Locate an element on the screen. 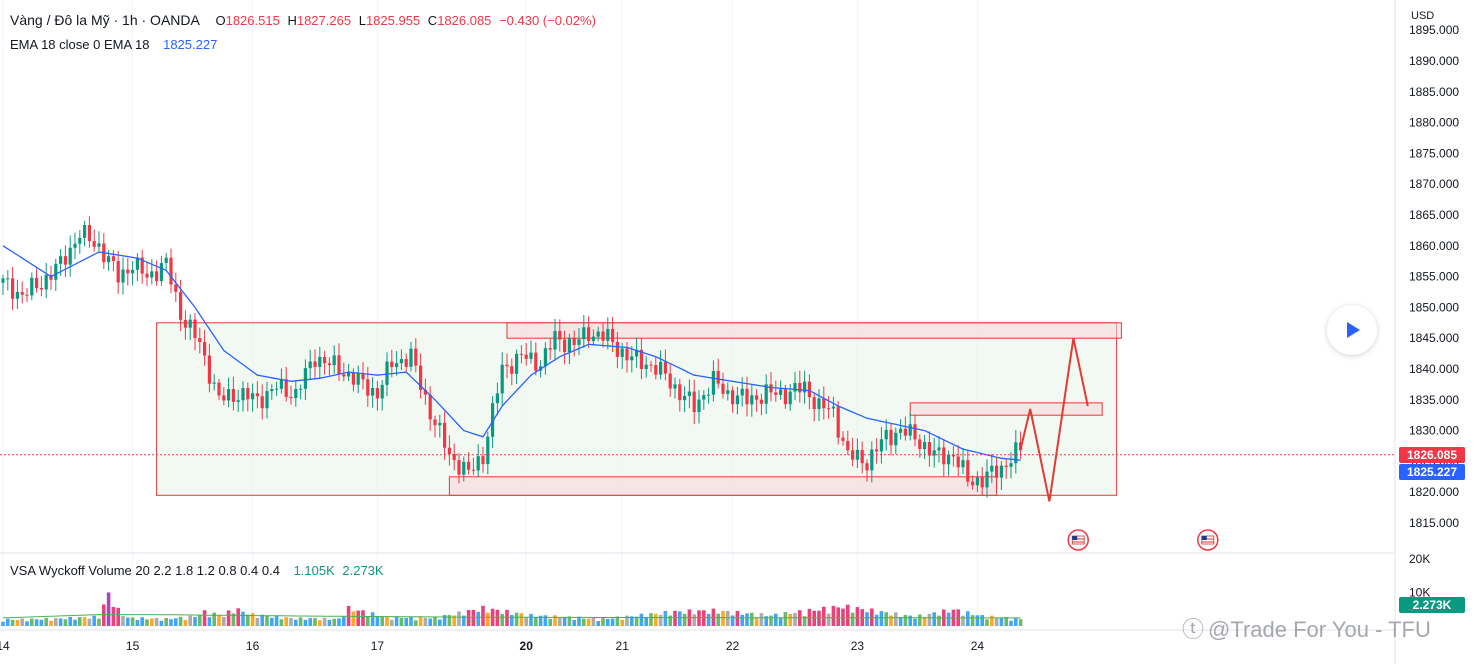  economic-events is located at coordinates (1143, 540).